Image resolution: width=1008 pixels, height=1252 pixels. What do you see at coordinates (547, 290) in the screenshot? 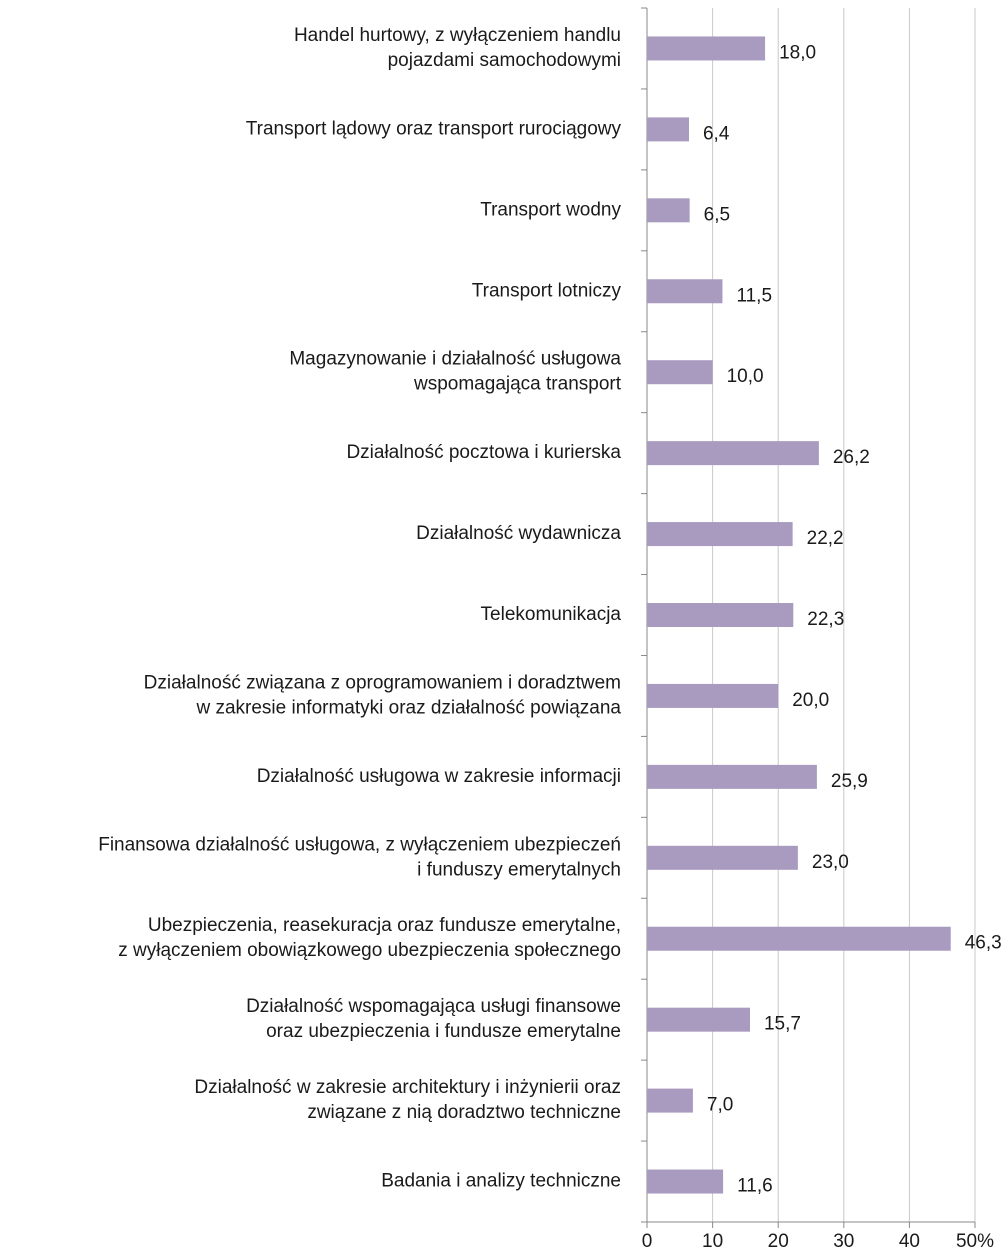
I see `y-tick-label: Transport lotniczy` at bounding box center [547, 290].